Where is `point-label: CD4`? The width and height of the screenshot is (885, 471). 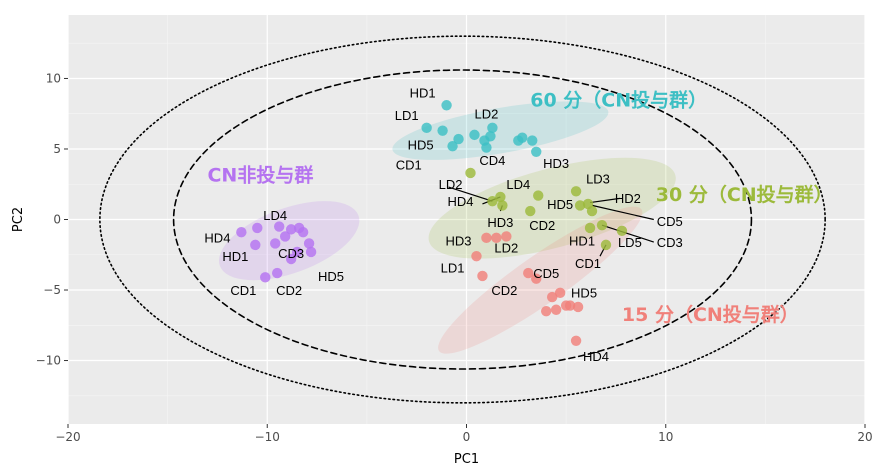
point-label: CD4 is located at coordinates (492, 160).